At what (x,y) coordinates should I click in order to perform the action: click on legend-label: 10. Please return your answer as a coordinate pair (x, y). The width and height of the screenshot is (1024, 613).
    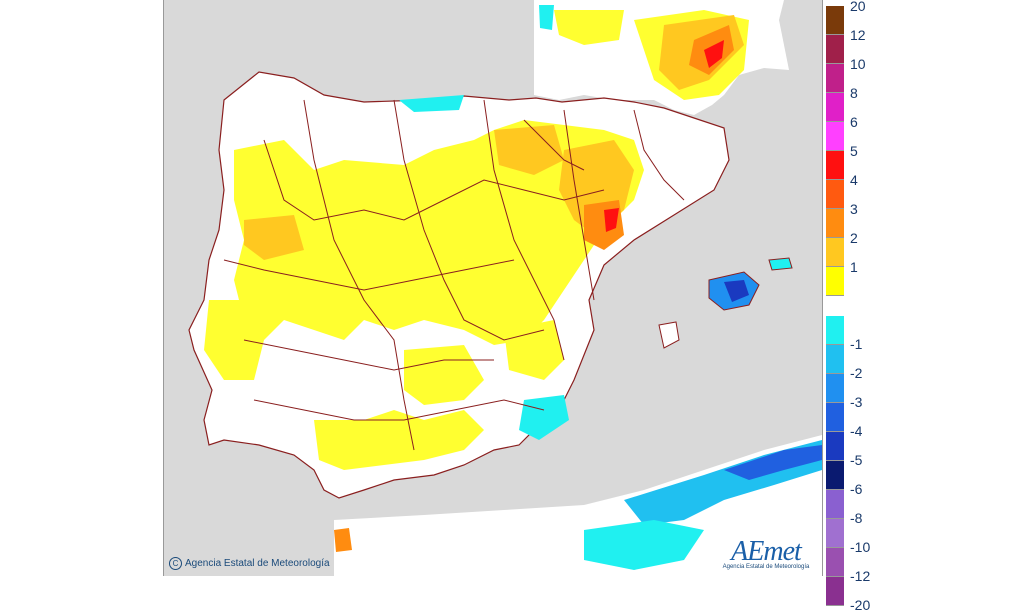
    Looking at the image, I should click on (858, 64).